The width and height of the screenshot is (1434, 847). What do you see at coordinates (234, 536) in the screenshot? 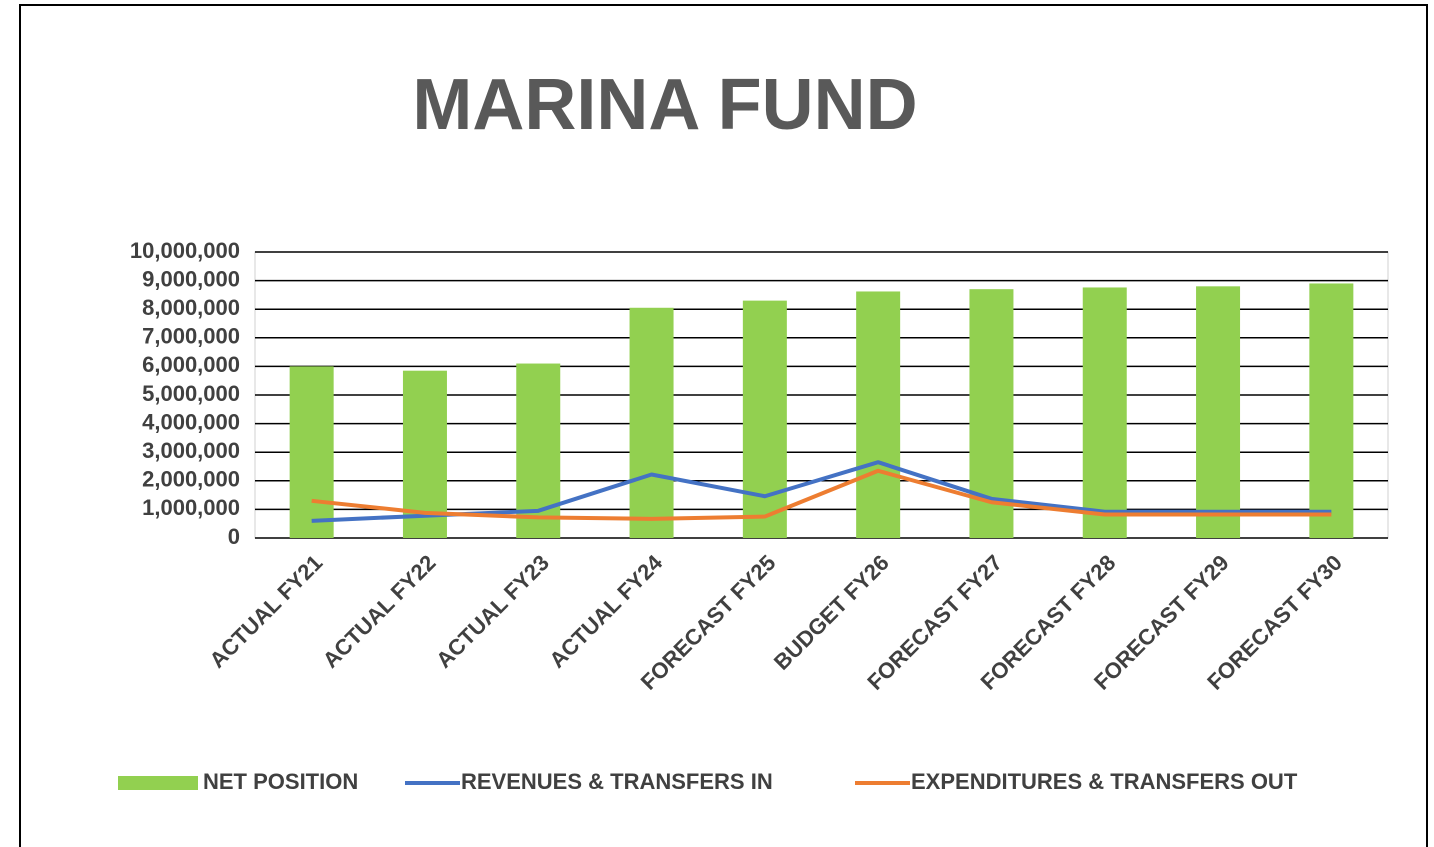
I see `y-tick-label: 0` at bounding box center [234, 536].